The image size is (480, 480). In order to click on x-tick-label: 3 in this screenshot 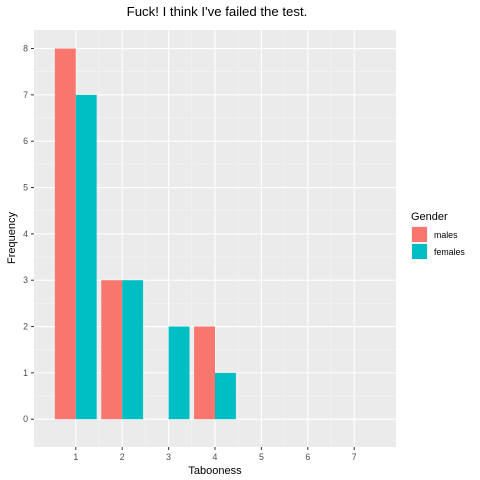, I will do `click(168, 457)`.